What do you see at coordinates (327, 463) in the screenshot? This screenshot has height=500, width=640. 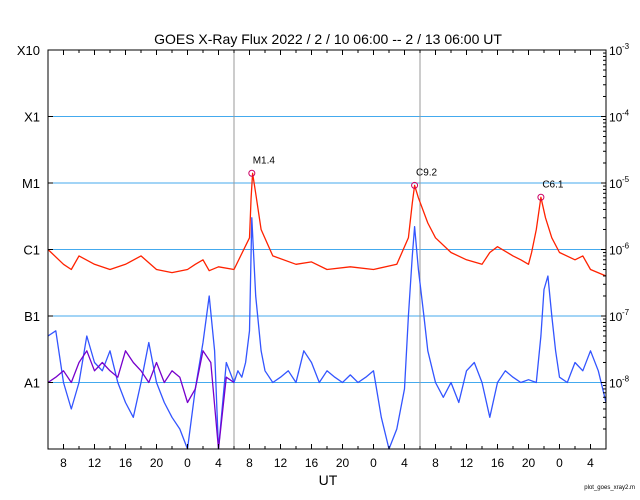 I see `x-axis-labels: 8 12 16 20 0 4 8 12 16 20 0 4 8 12 16 20 0 4` at bounding box center [327, 463].